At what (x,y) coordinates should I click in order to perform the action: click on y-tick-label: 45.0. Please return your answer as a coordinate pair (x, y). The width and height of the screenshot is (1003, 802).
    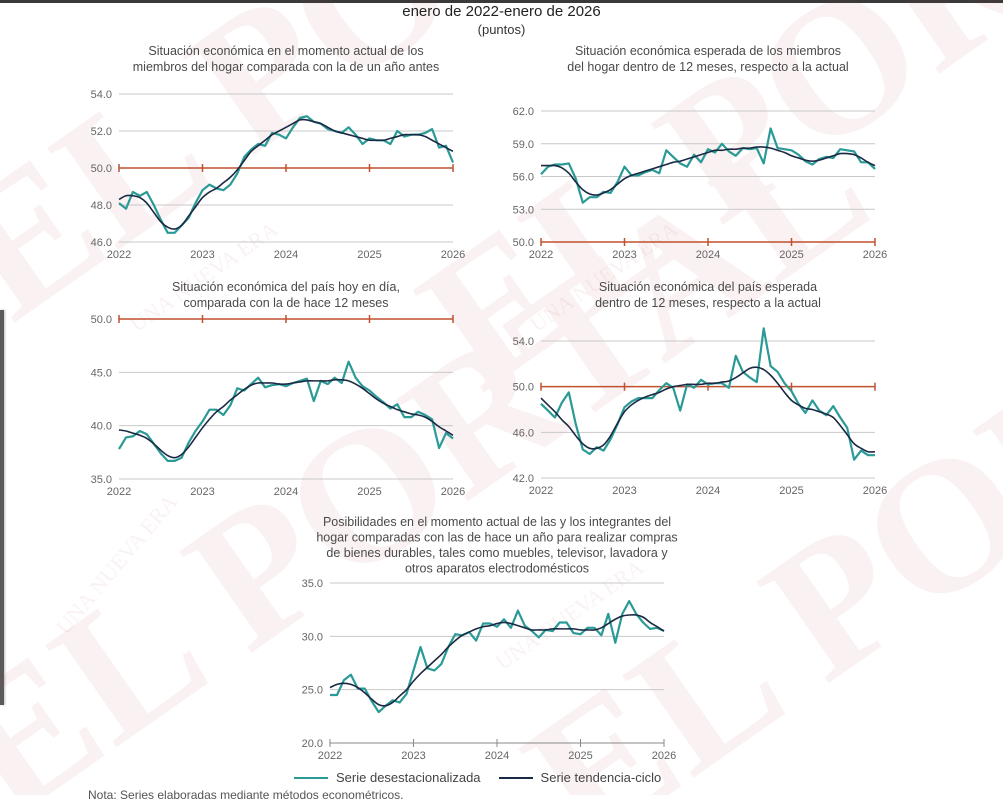
    Looking at the image, I should click on (101, 373).